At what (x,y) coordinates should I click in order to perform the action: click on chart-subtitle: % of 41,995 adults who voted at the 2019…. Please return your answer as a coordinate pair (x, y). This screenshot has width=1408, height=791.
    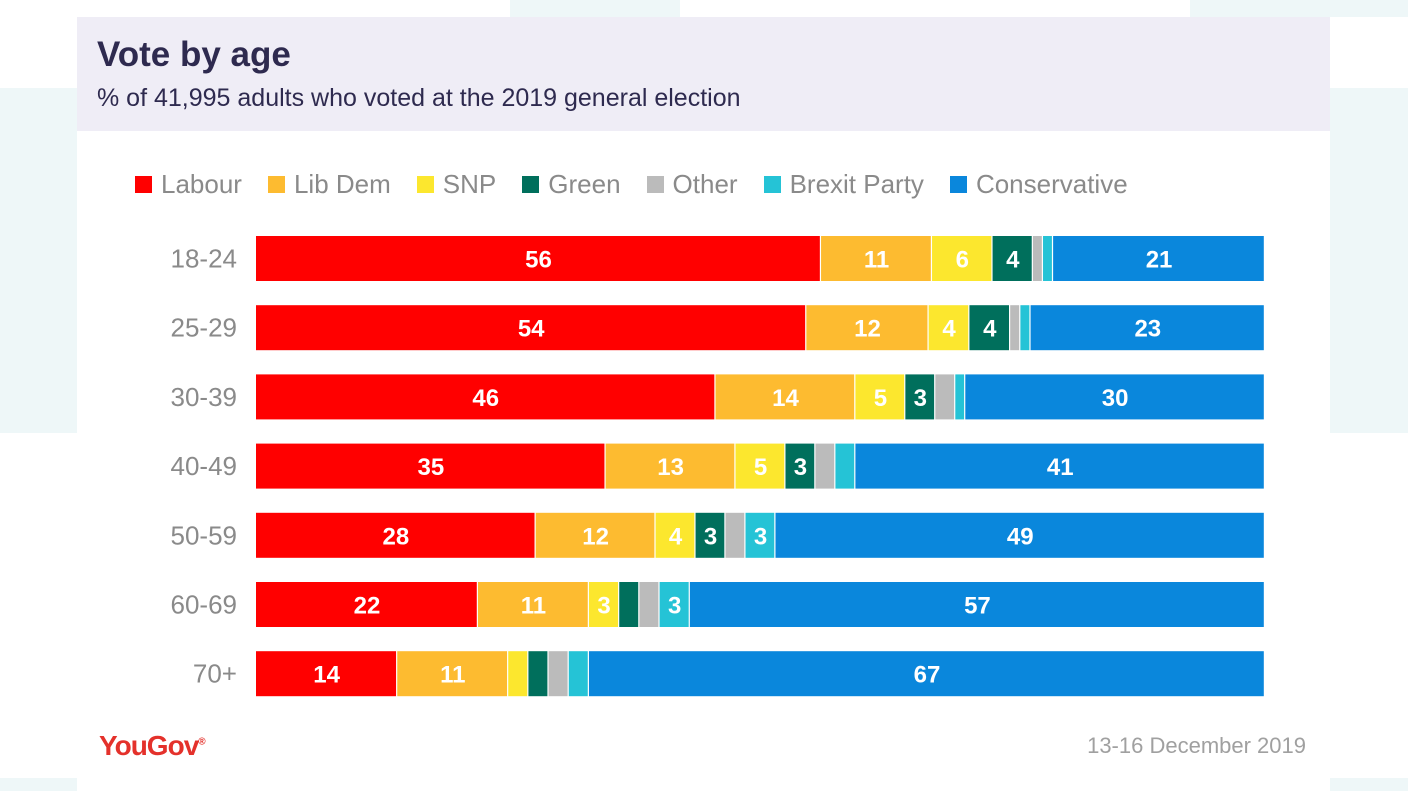
    Looking at the image, I should click on (419, 98).